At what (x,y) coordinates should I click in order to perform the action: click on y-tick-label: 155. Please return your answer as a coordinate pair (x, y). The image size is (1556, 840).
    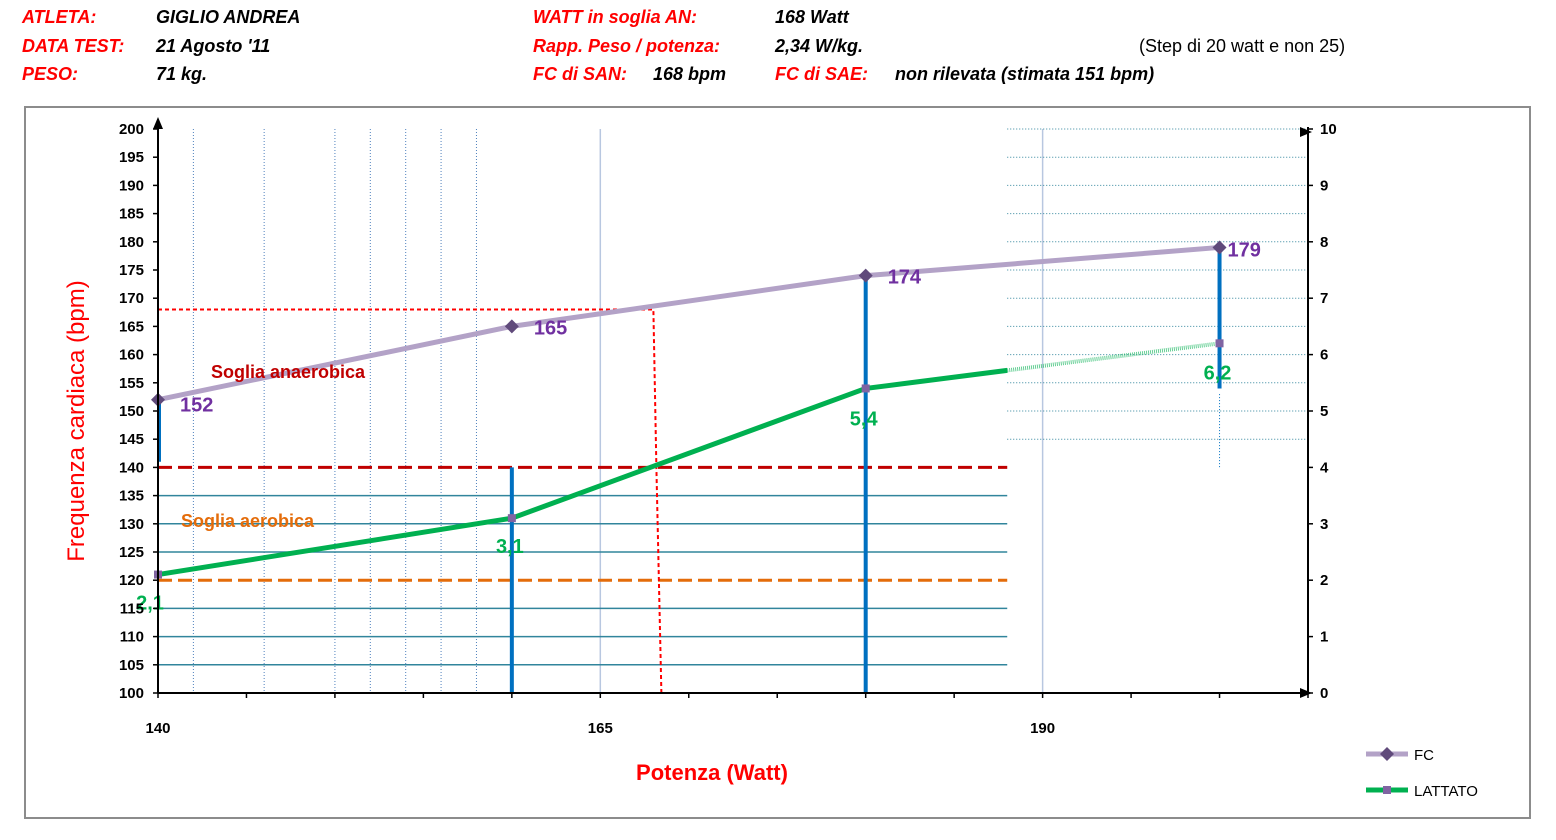
    Looking at the image, I should click on (131, 383).